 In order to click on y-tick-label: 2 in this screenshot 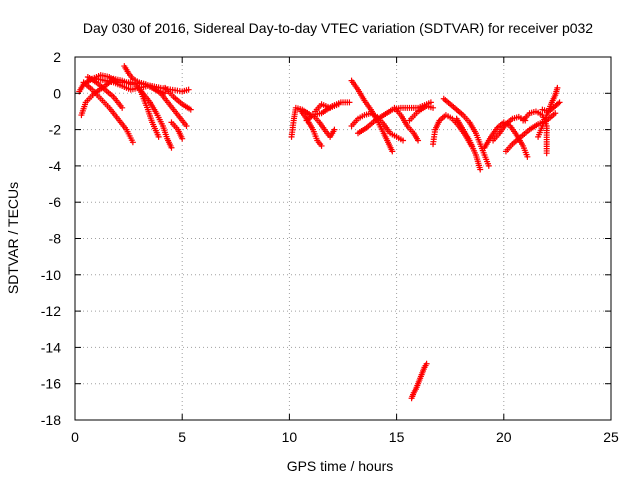, I will do `click(57, 57)`.